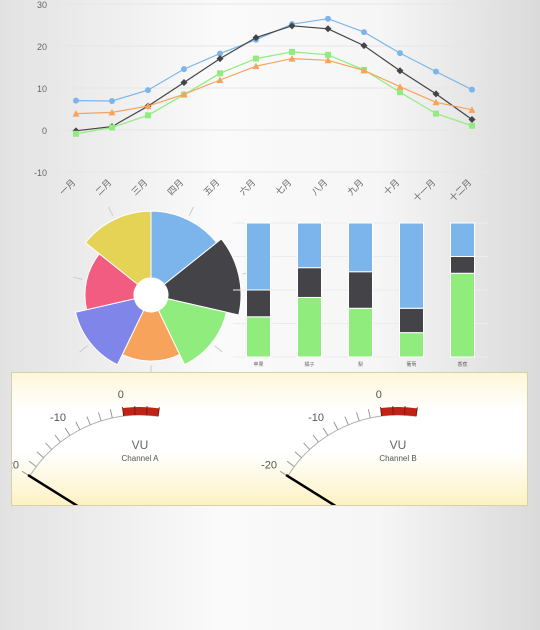 The height and width of the screenshot is (630, 540). What do you see at coordinates (397, 458) in the screenshot?
I see `vu-subtitle: Channel B` at bounding box center [397, 458].